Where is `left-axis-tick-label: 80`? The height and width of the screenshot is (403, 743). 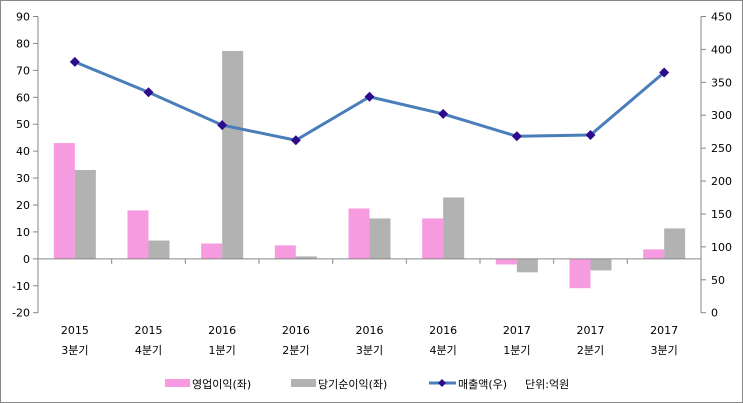
left-axis-tick-label: 80 is located at coordinates (23, 43).